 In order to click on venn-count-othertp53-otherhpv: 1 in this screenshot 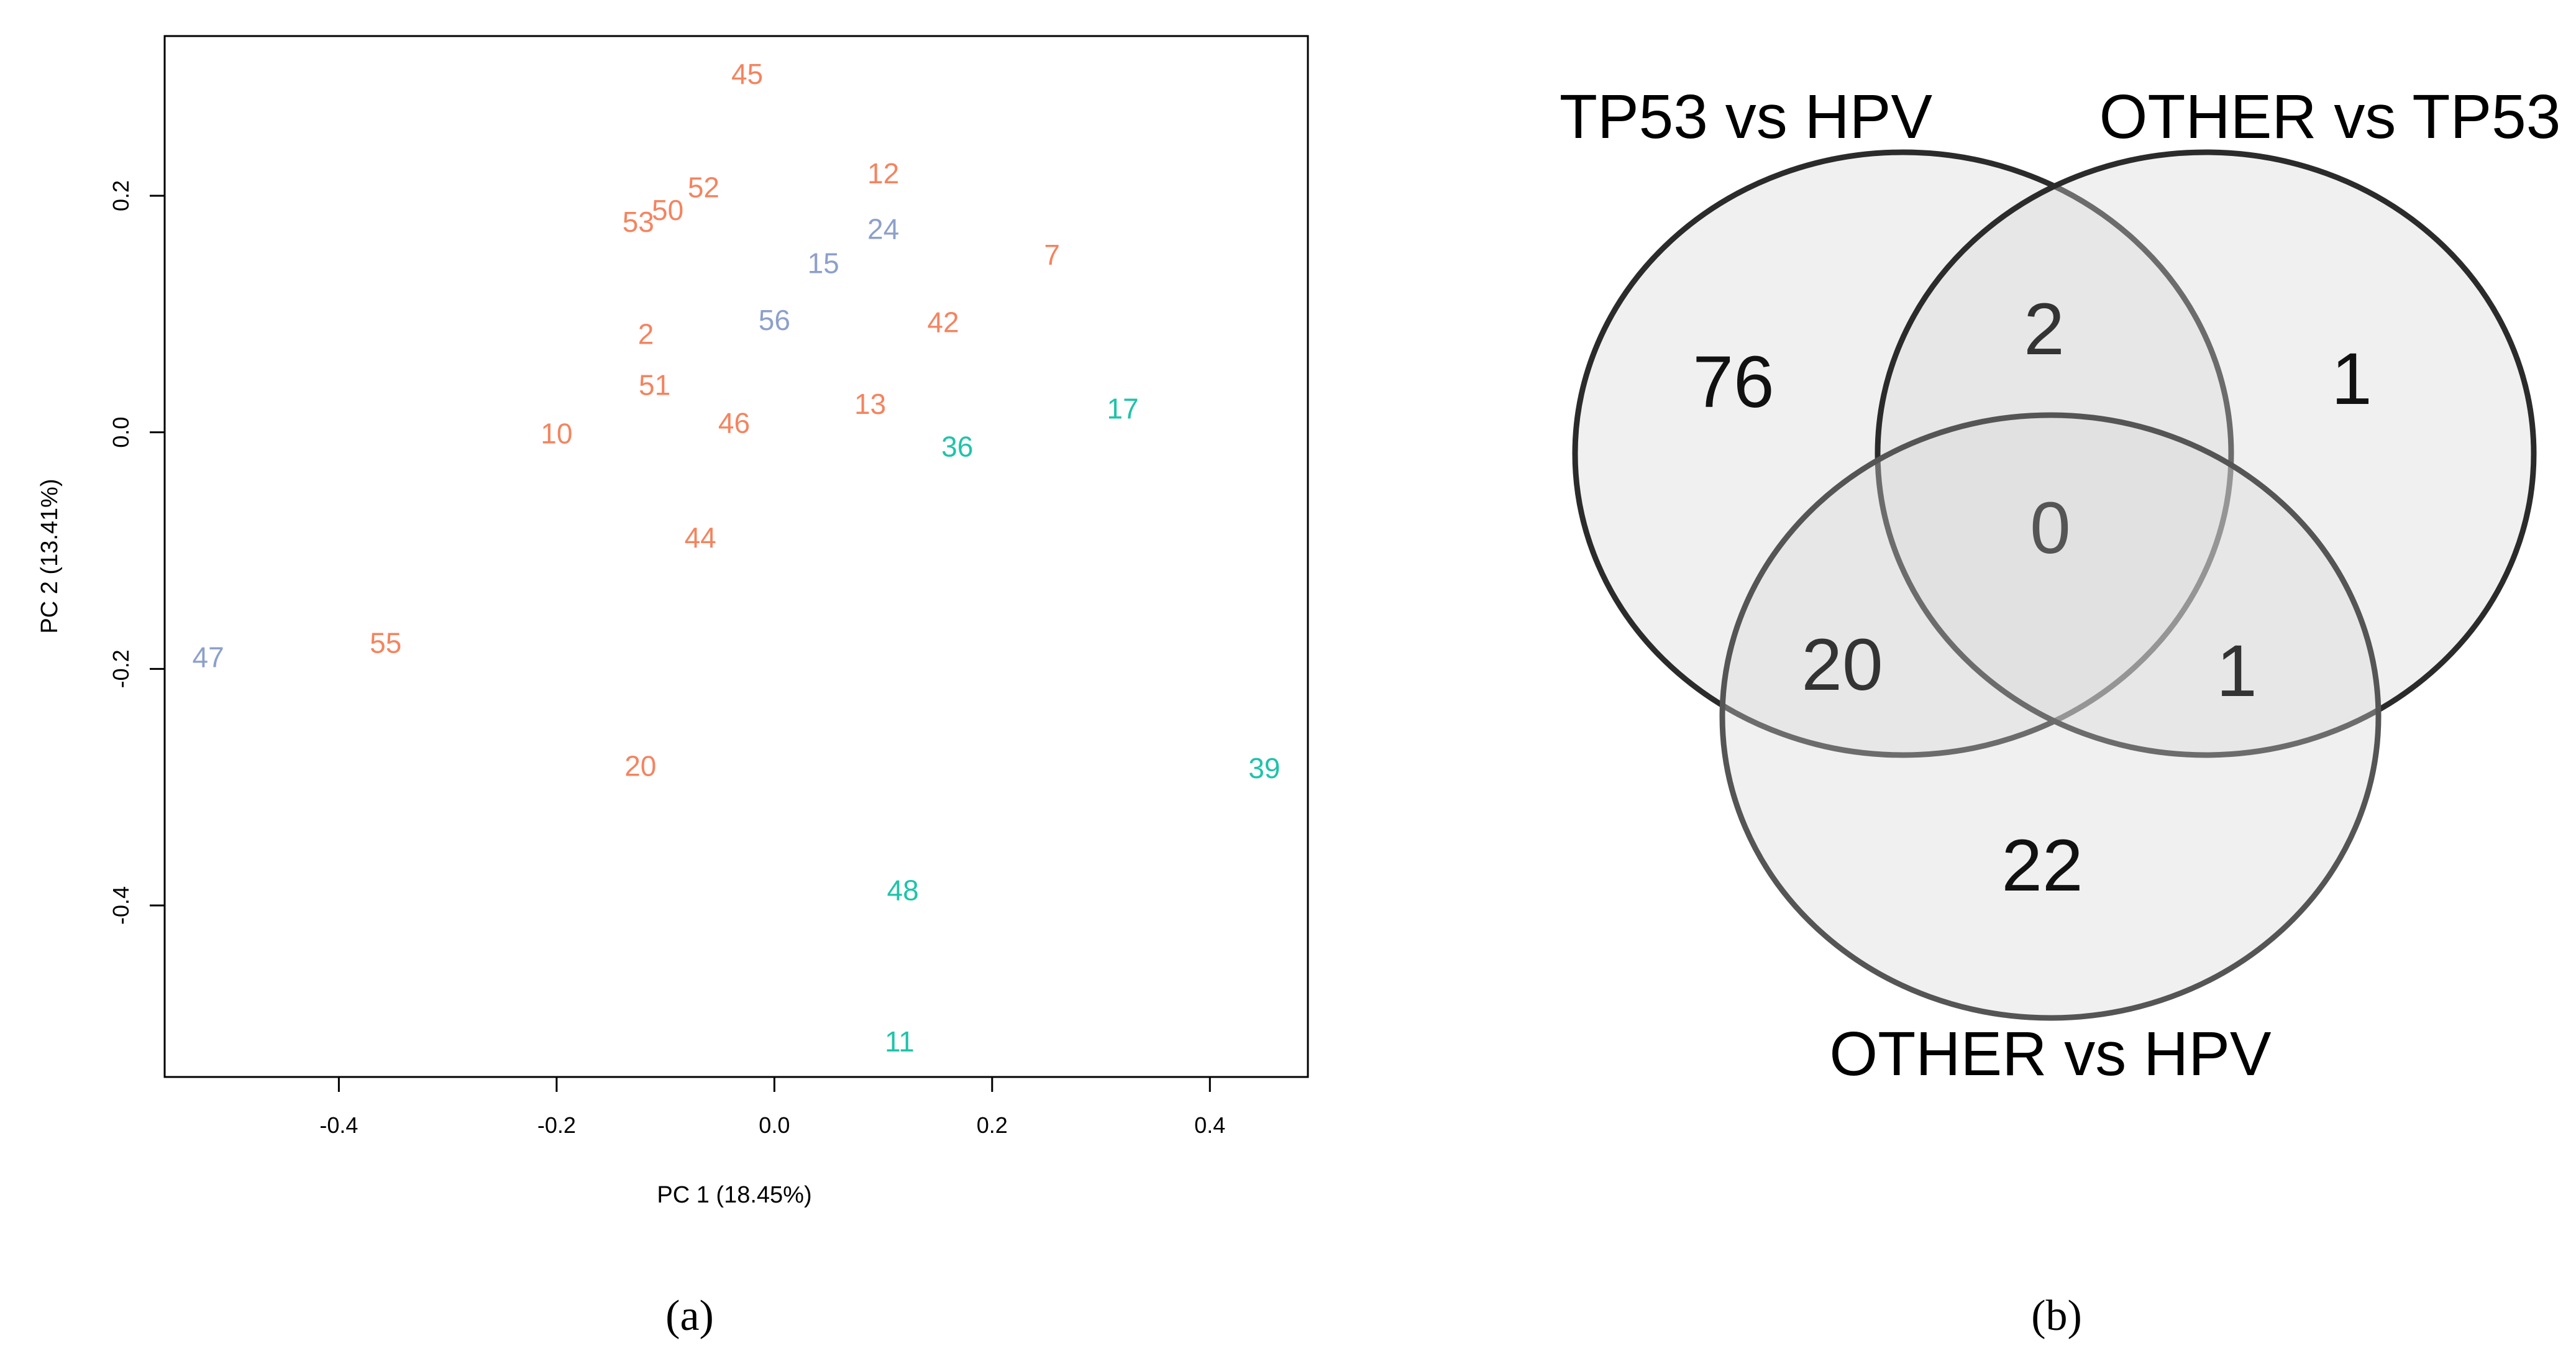, I will do `click(2236, 671)`.